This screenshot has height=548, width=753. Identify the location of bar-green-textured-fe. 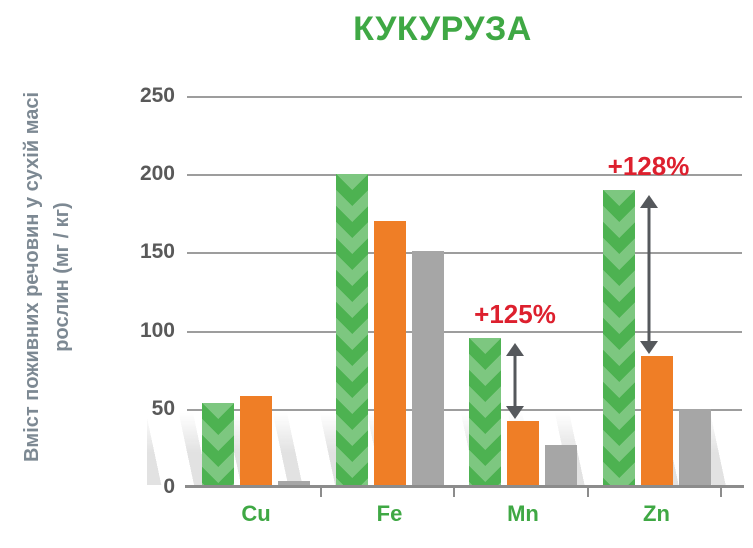
(351, 330).